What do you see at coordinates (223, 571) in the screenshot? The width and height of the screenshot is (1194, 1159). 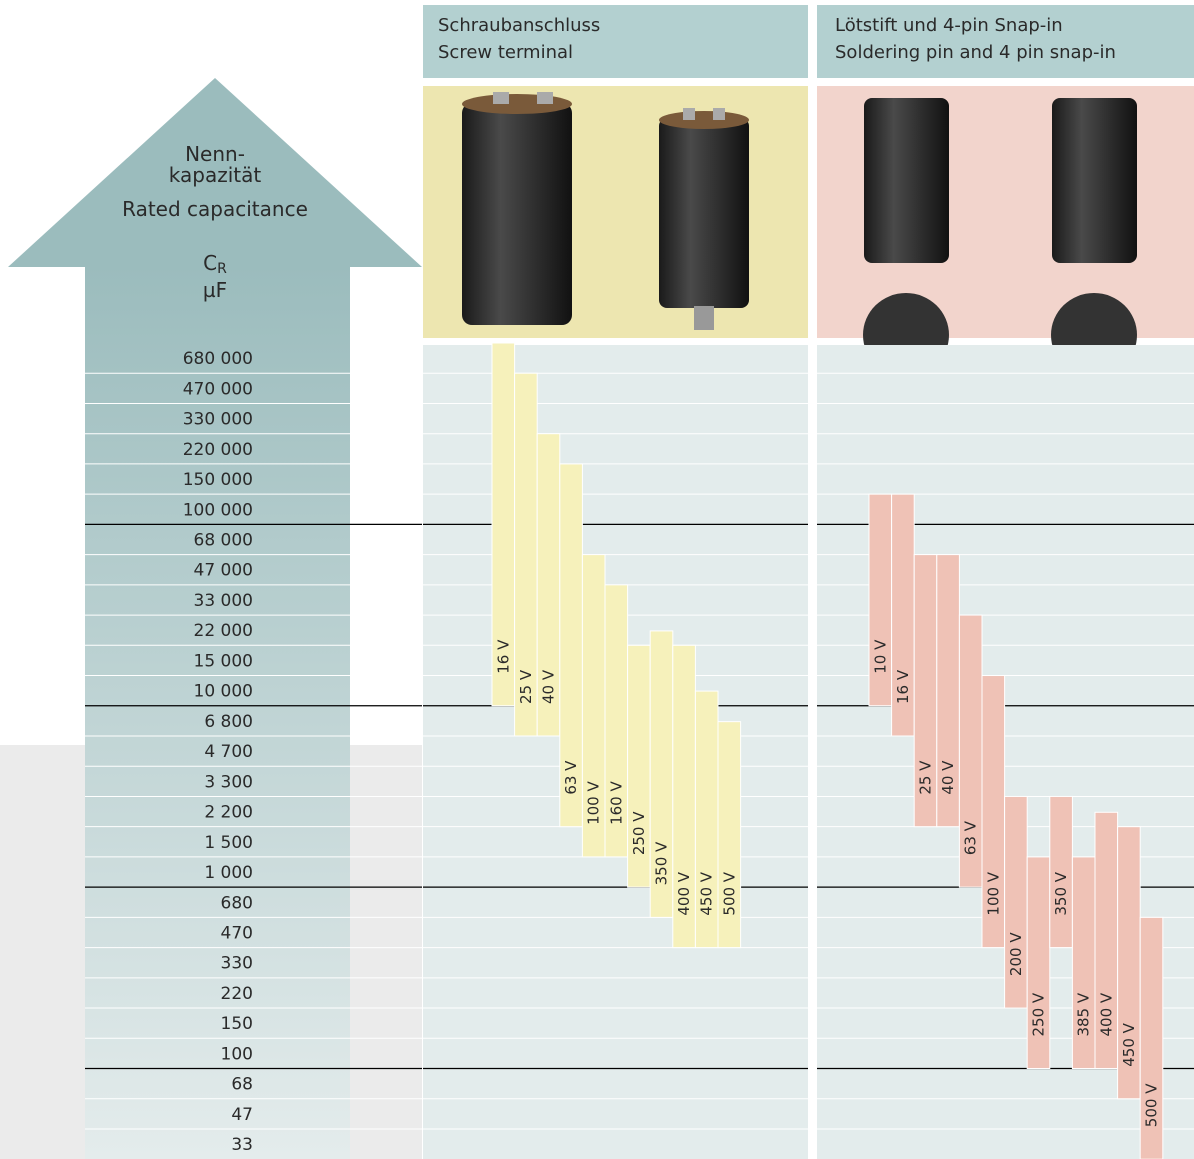 I see `row-label: 47 000` at bounding box center [223, 571].